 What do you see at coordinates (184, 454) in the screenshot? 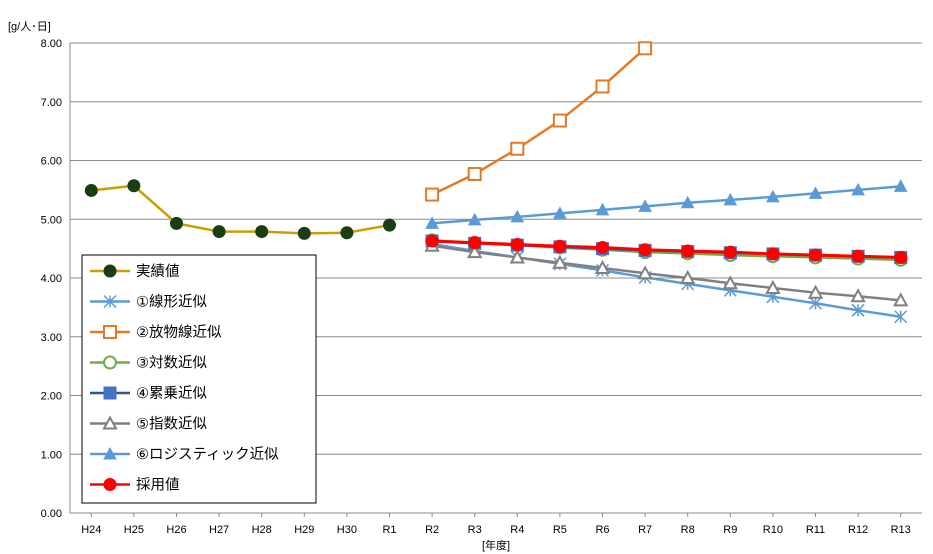
I see `legend-item: ⑥ロジスティック近似` at bounding box center [184, 454].